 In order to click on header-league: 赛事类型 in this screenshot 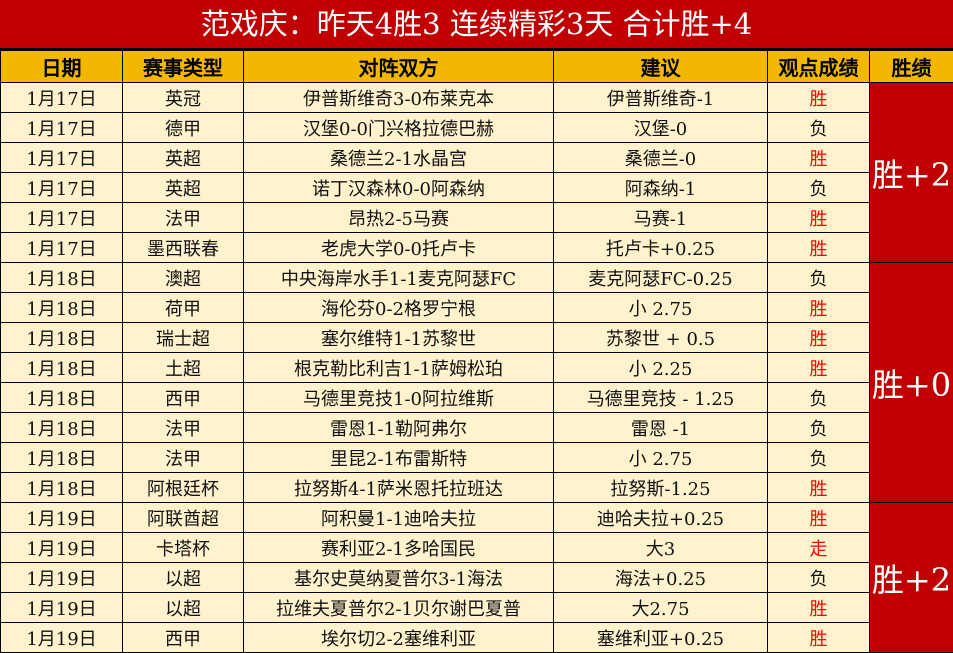, I will do `click(183, 67)`.